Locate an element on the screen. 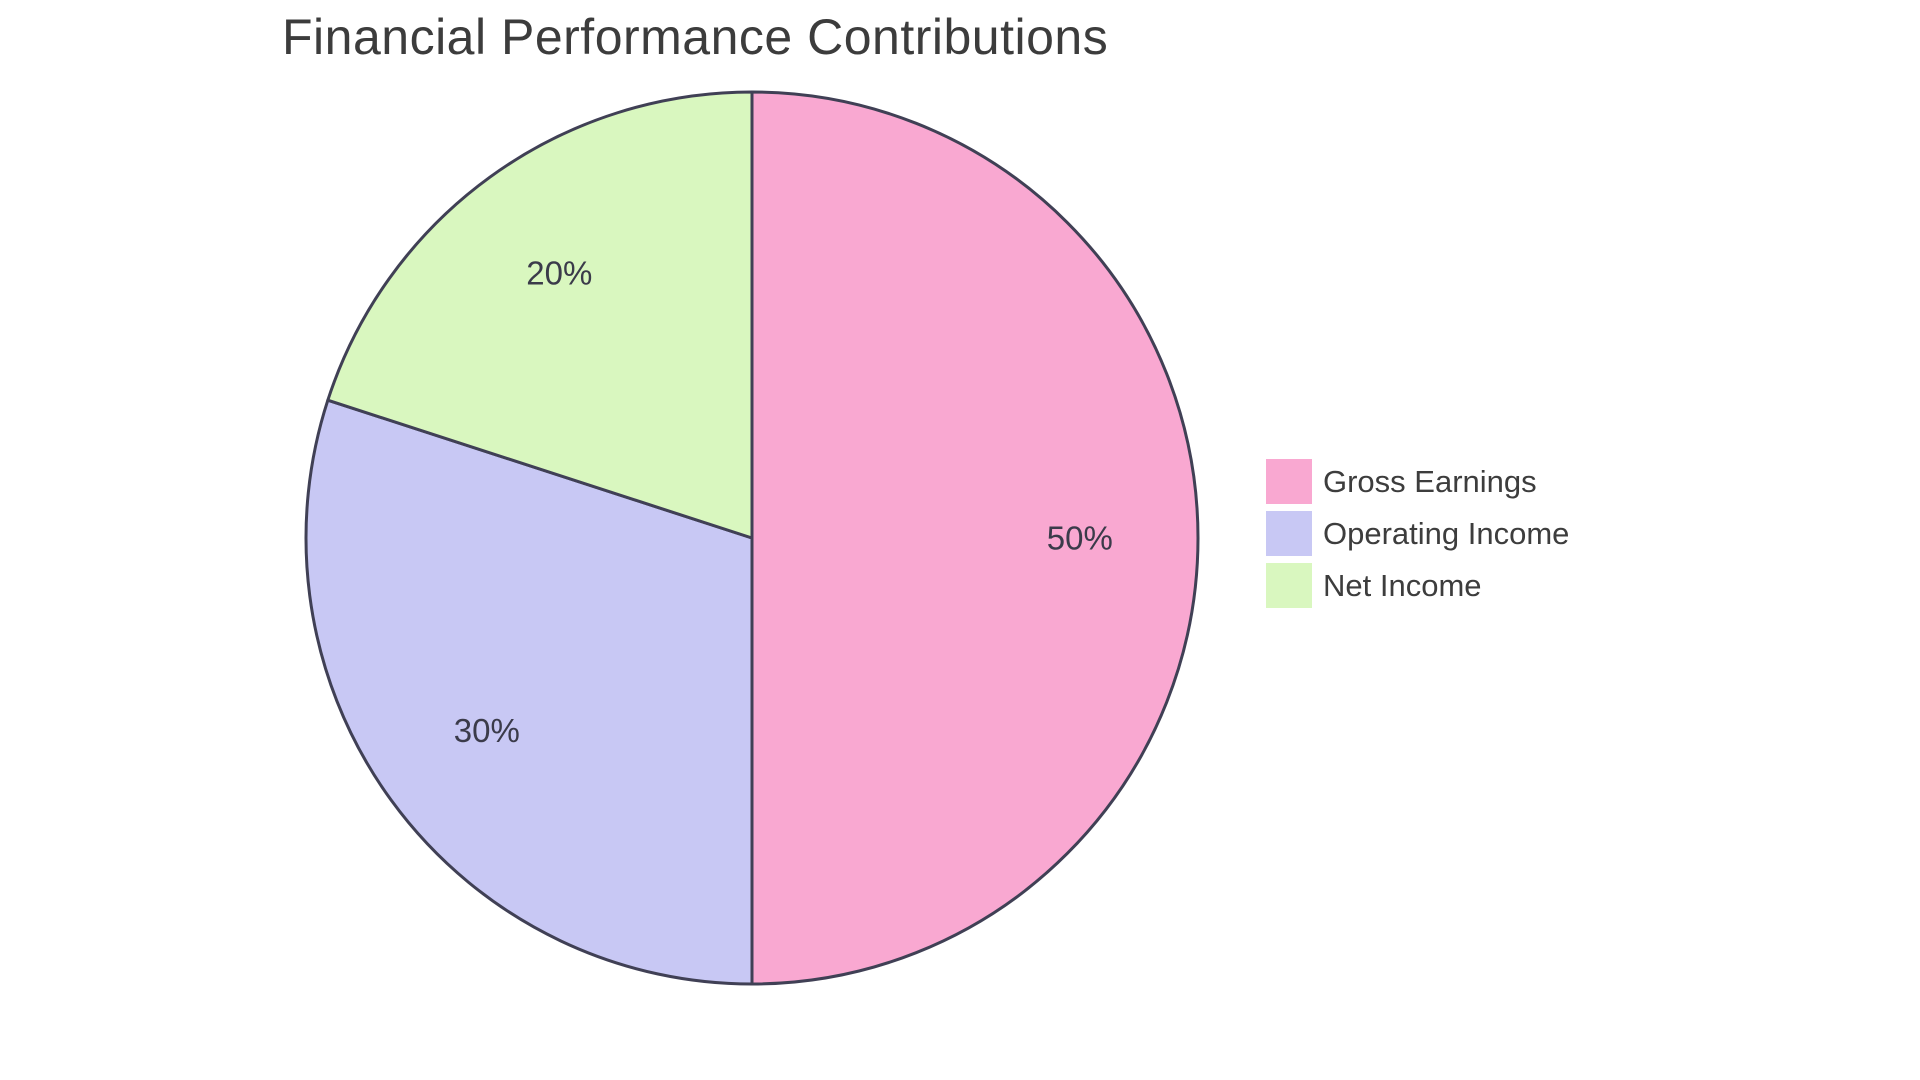  pie-slice-operating-income is located at coordinates (529, 692).